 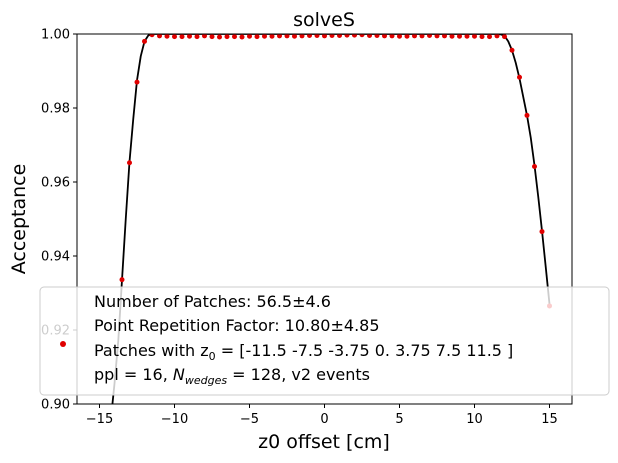 I want to click on legend-line-ppl: ppl = 16, Nwedges = 128, v2 events, so click(x=232, y=376).